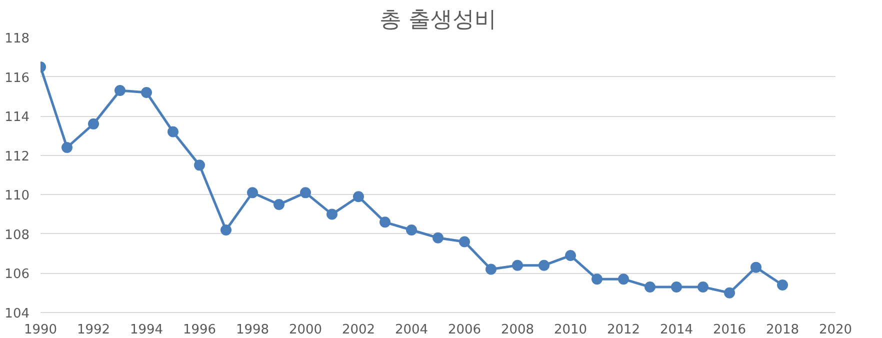  Describe the element at coordinates (17, 78) in the screenshot. I see `y-tick-label: 116` at that location.